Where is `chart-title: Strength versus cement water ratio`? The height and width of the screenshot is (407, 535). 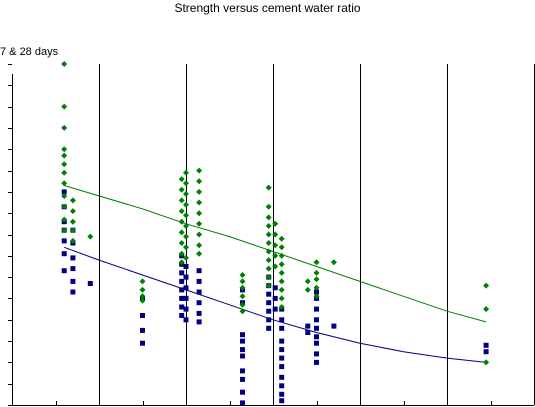
chart-title: Strength versus cement water ratio is located at coordinates (267, 8).